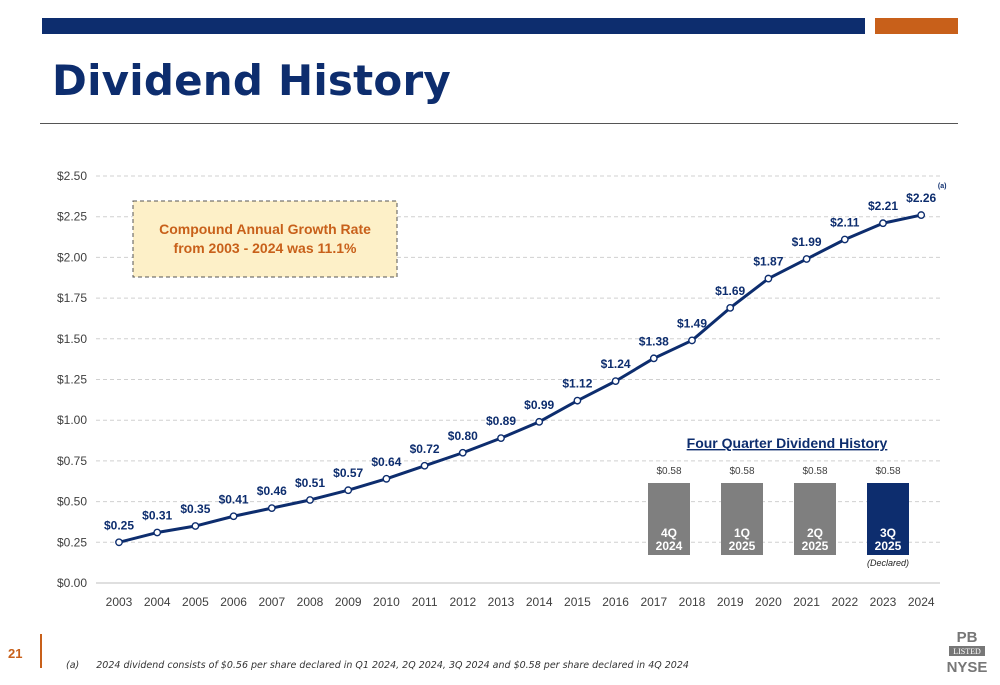  Describe the element at coordinates (845, 222) in the screenshot. I see `data-label: $2.11` at that location.